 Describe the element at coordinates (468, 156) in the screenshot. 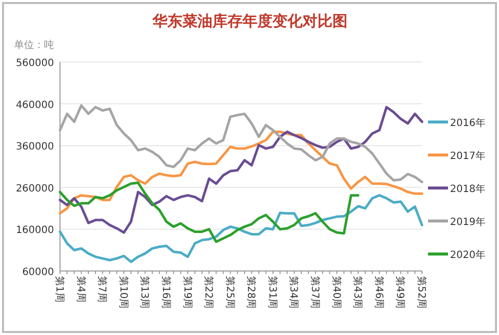

I see `legend-label: 2017年` at that location.